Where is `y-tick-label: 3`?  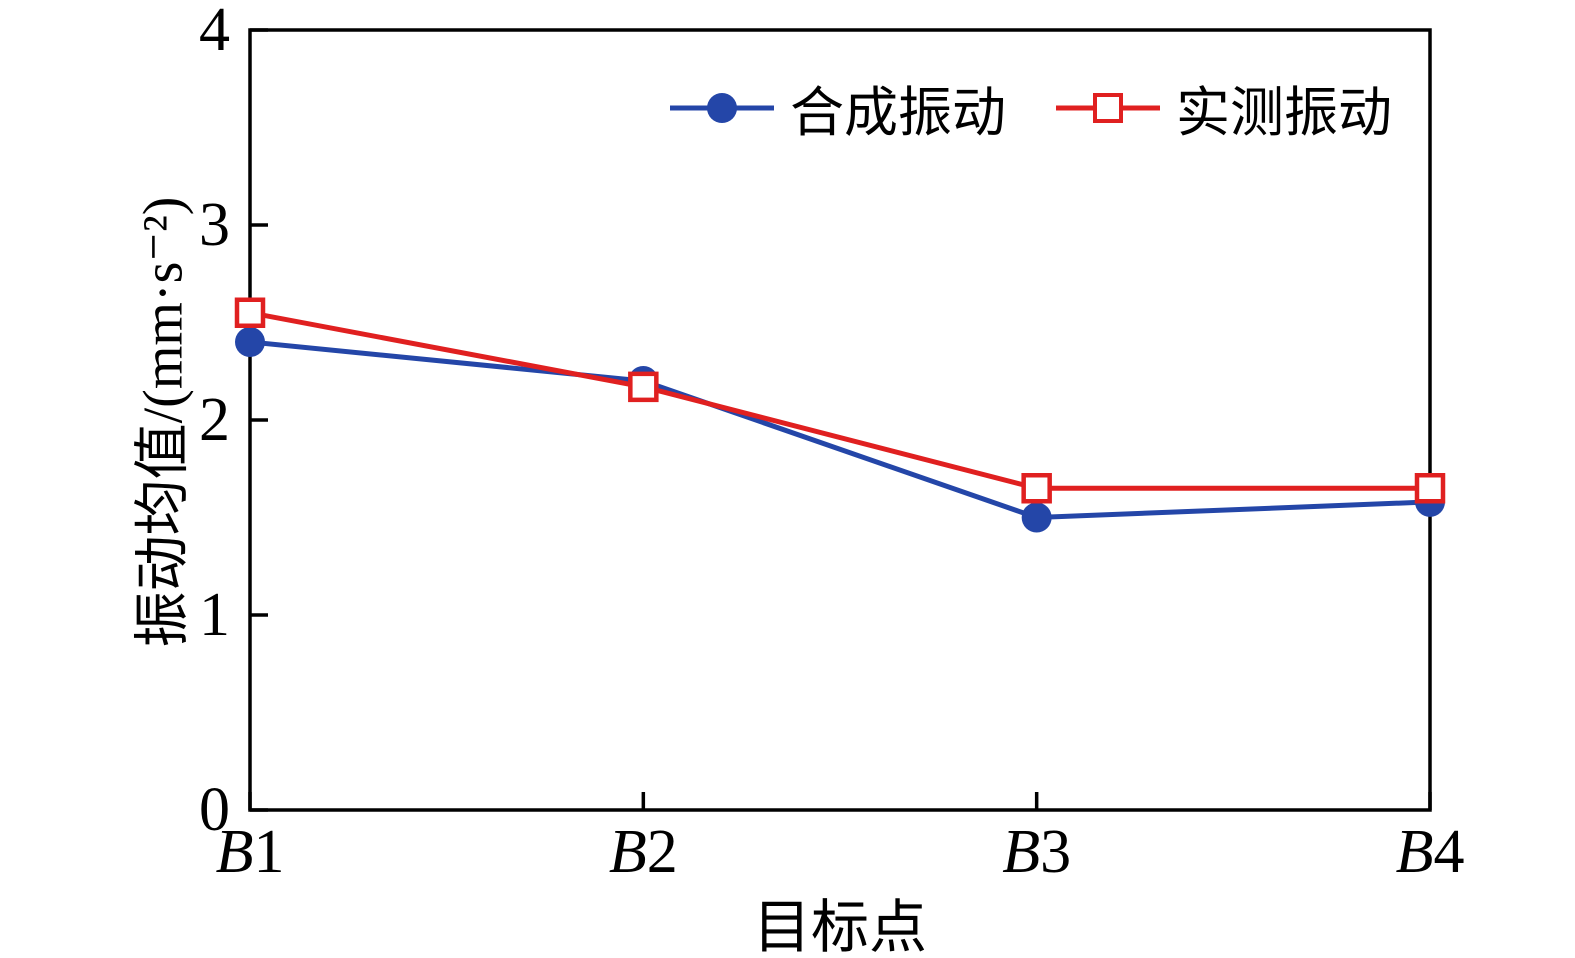
y-tick-label: 3 is located at coordinates (214, 225).